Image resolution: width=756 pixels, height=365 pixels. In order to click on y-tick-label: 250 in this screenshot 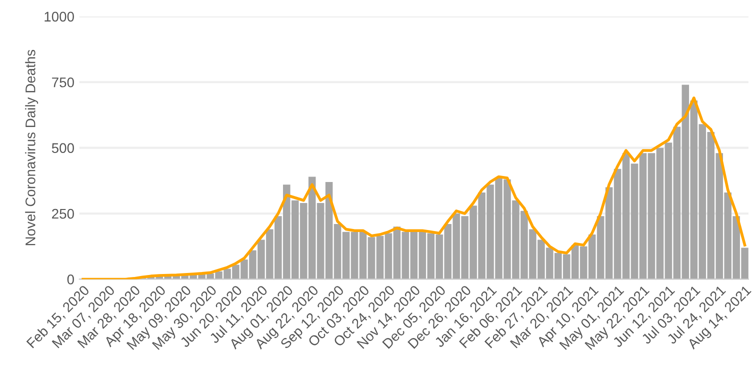, I will do `click(63, 213)`.